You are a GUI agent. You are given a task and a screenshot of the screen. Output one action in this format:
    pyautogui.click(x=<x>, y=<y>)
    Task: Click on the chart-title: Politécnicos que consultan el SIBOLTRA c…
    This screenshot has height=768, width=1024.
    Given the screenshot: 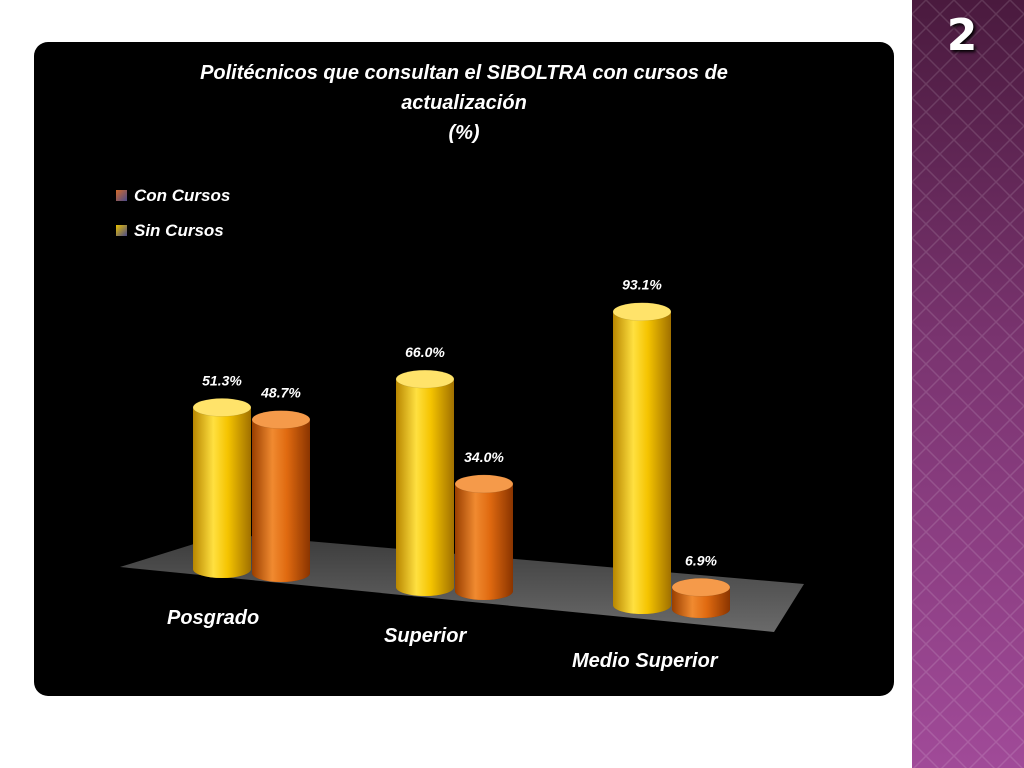 What is the action you would take?
    pyautogui.click(x=464, y=103)
    